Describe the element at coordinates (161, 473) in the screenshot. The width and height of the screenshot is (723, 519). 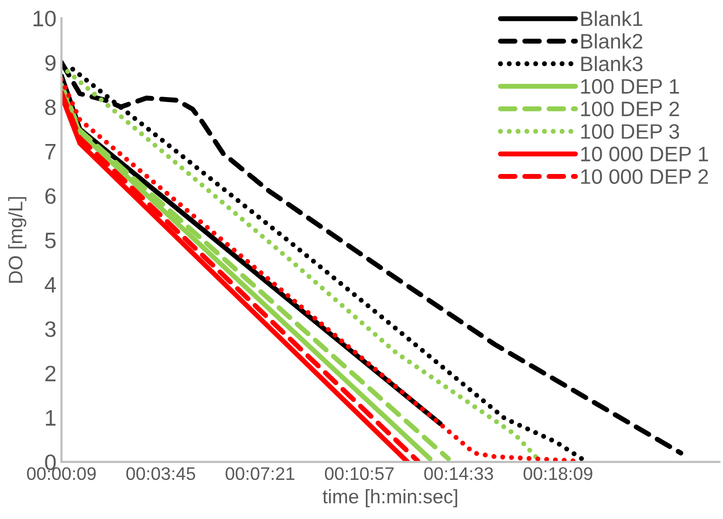
I see `x-tick-label: 00:03:45` at that location.